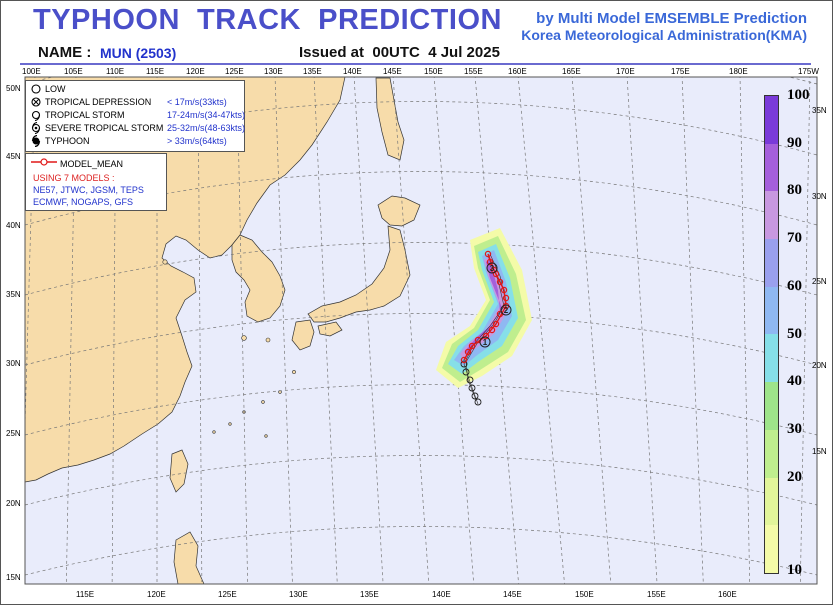  I want to click on colorbar-label: 50, so click(794, 333).